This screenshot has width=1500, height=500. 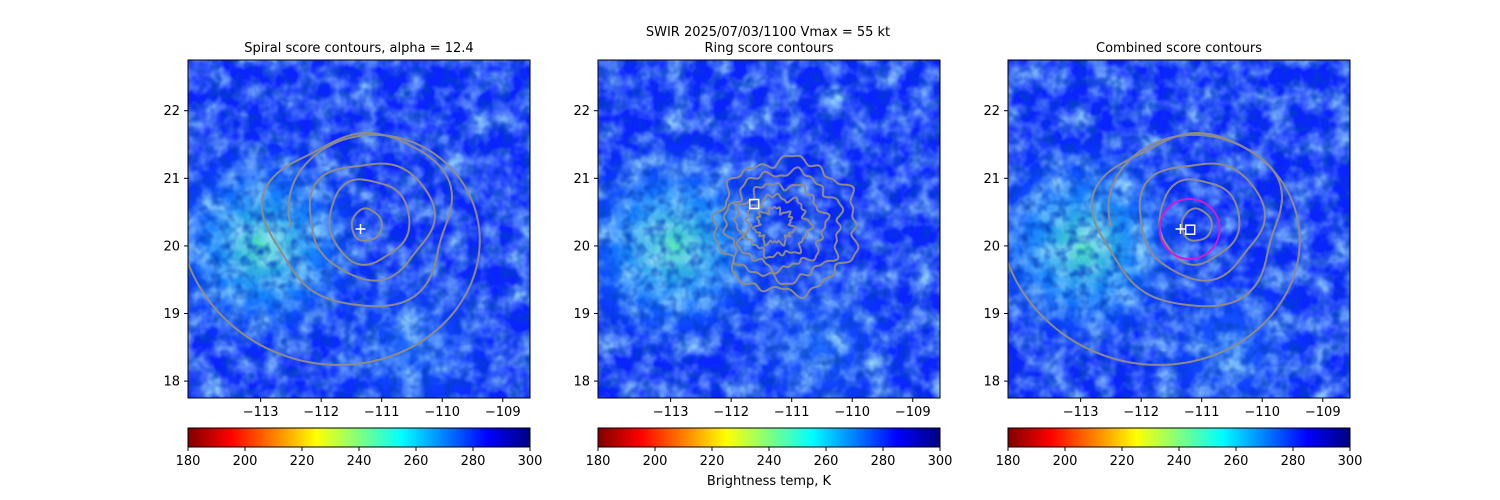 I want to click on figure-suptitle: SWIR 2025/07/03/1100 Vmax = 55 kt, so click(x=768, y=32).